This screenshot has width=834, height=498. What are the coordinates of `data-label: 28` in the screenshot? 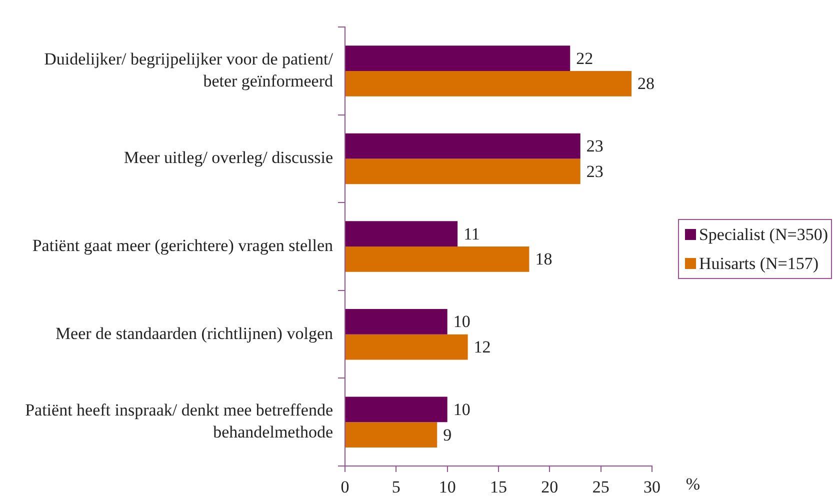 It's located at (646, 84).